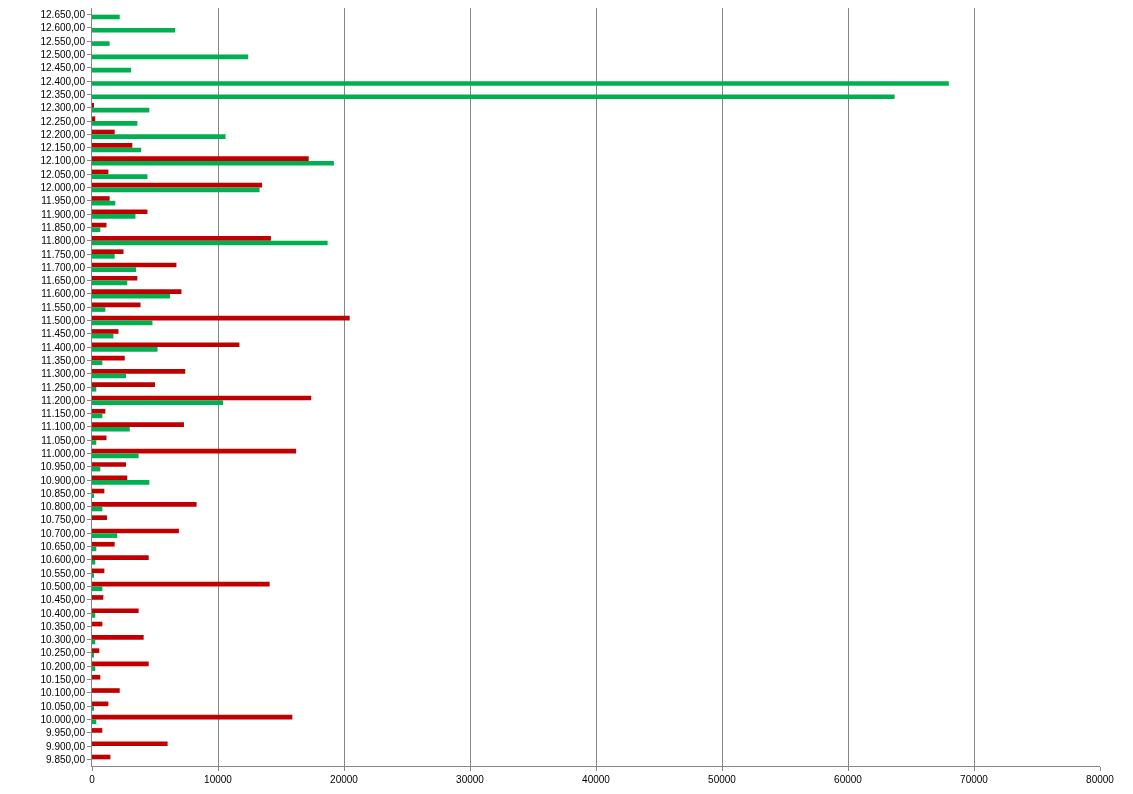 This screenshot has width=1133, height=794. I want to click on y-tick-label: 11.800,00, so click(63, 241).